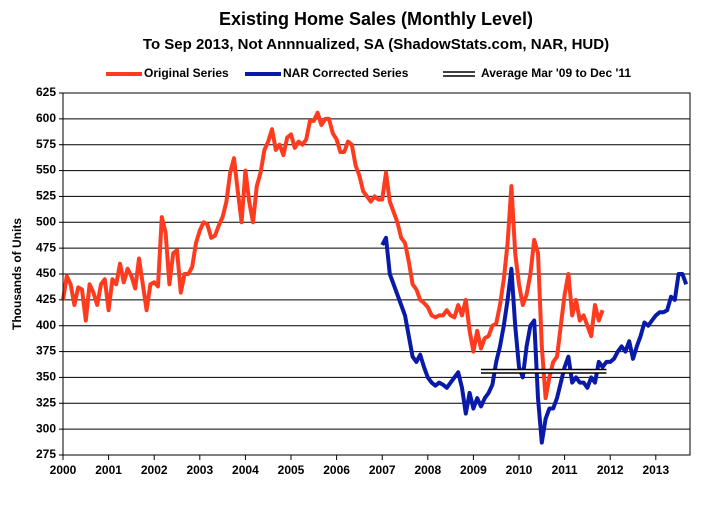 This screenshot has height=505, width=721. Describe the element at coordinates (46, 454) in the screenshot. I see `y-tick-label: 275` at that location.